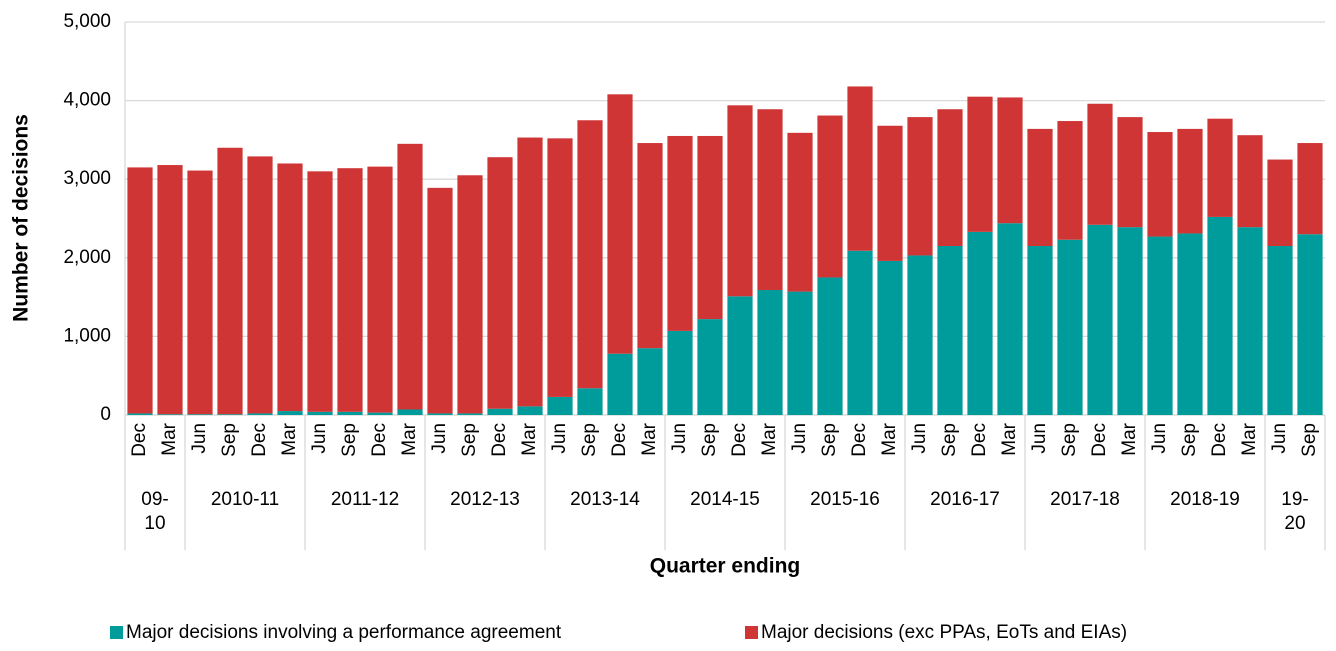 This screenshot has width=1336, height=651. Describe the element at coordinates (725, 566) in the screenshot. I see `x-axis-label: Quarter ending` at that location.